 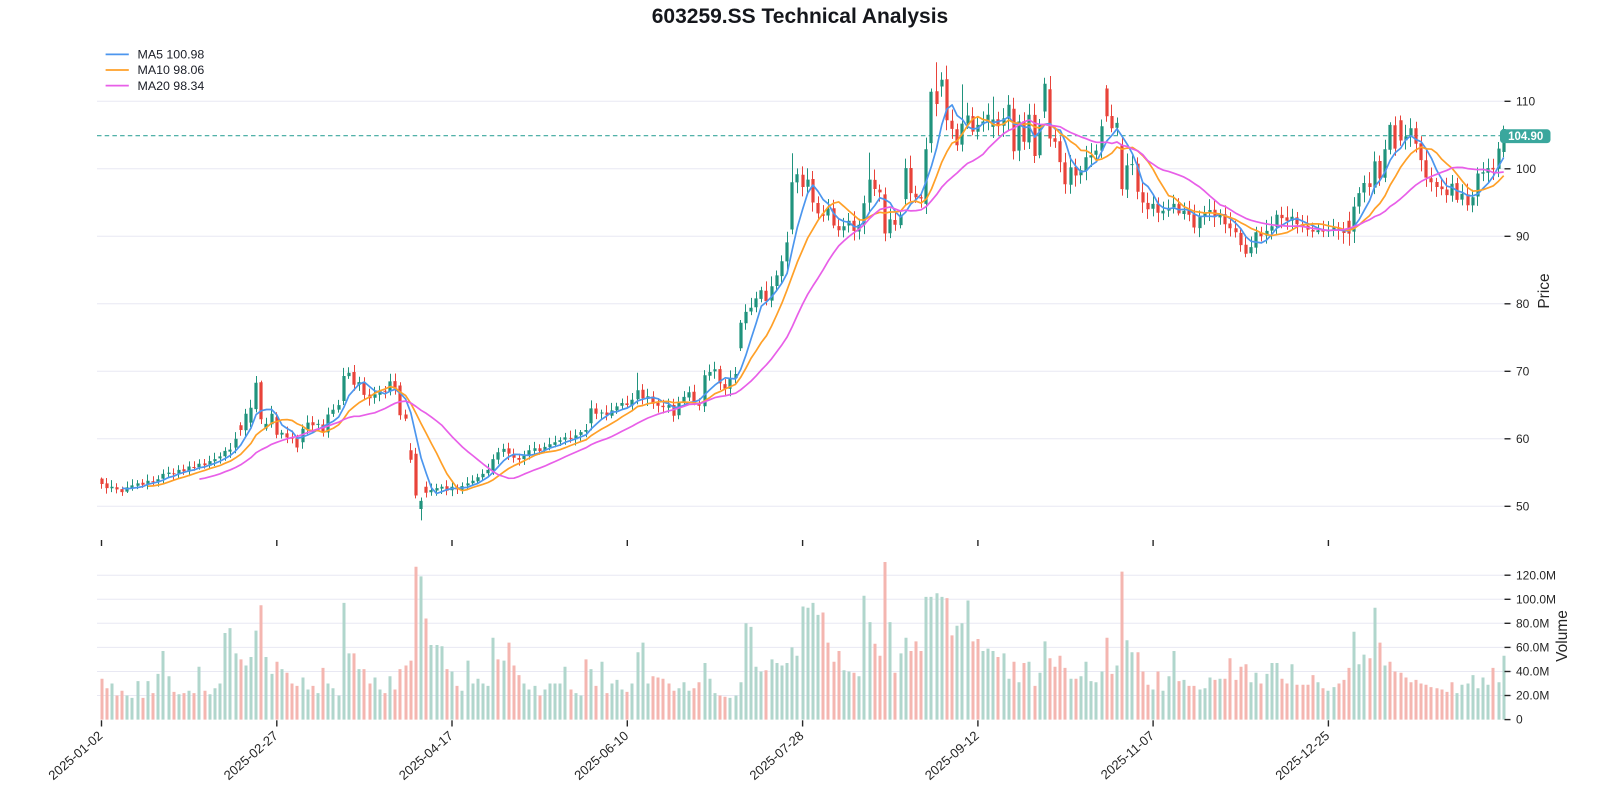 What do you see at coordinates (800, 16) in the screenshot?
I see `svg-text: 603259.SS Technical Analysis` at bounding box center [800, 16].